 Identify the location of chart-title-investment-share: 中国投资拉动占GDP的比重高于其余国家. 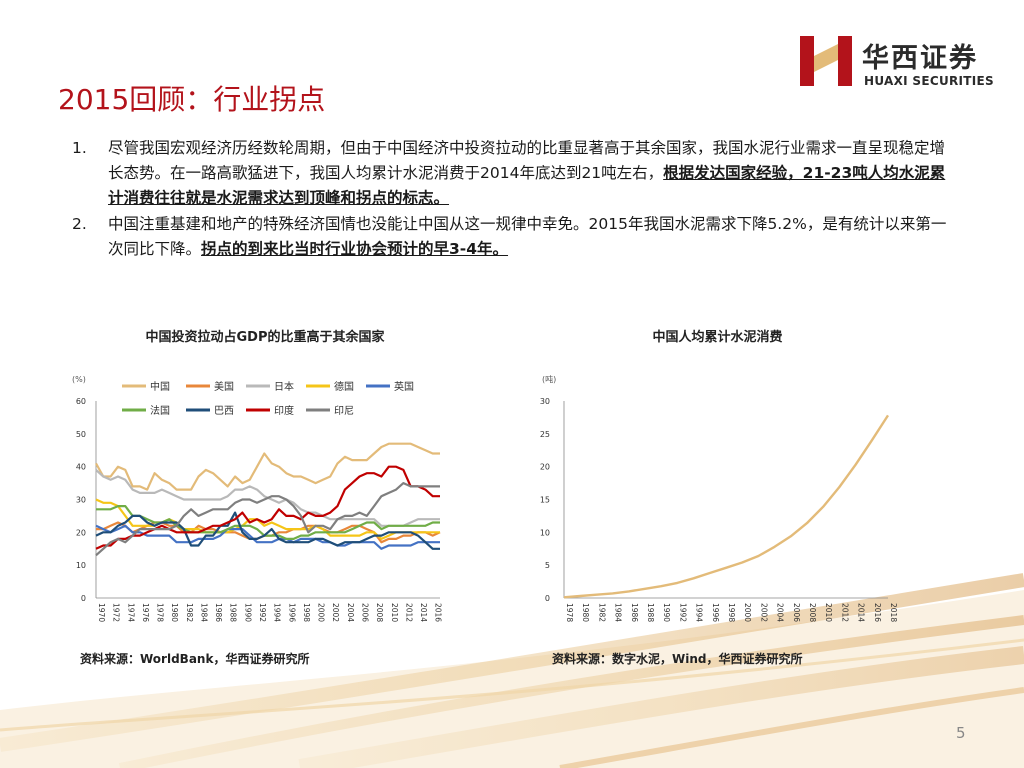
(265, 337).